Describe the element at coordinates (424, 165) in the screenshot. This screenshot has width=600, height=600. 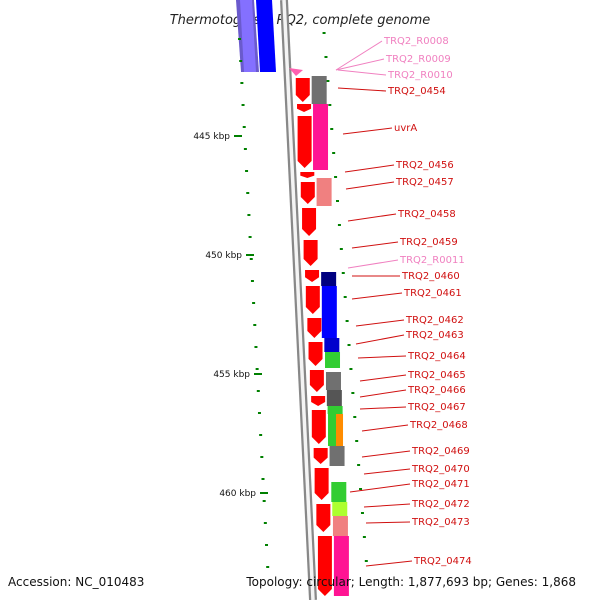
I see `gene-label: TRQ2_0456` at that location.